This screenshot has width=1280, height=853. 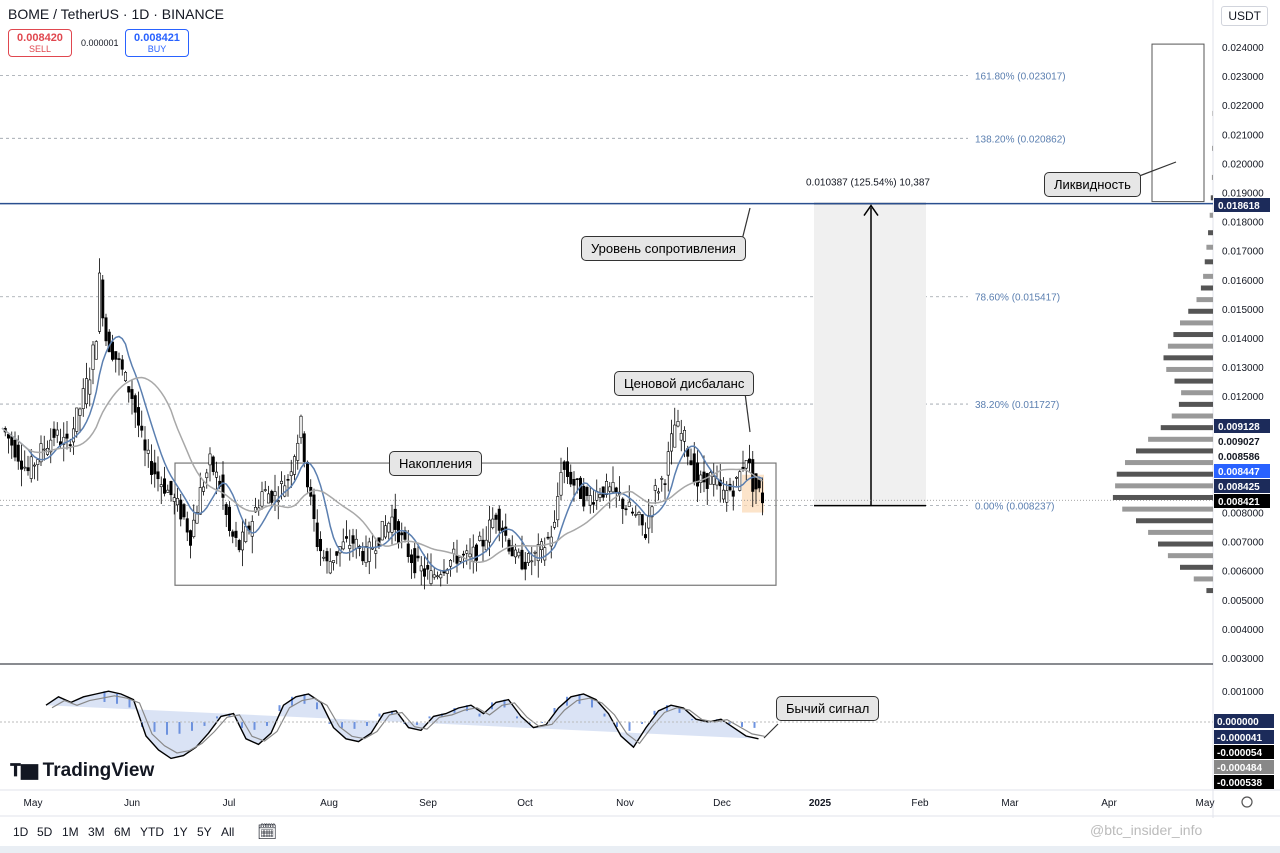 I want to click on tradingview-logo: 𝐓▇ TradingView, so click(x=82, y=770).